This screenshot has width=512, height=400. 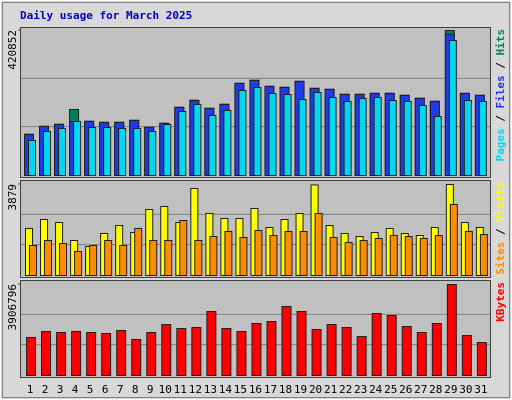 What do you see at coordinates (285, 389) in the screenshot?
I see `x-tick-label: 18` at bounding box center [285, 389].